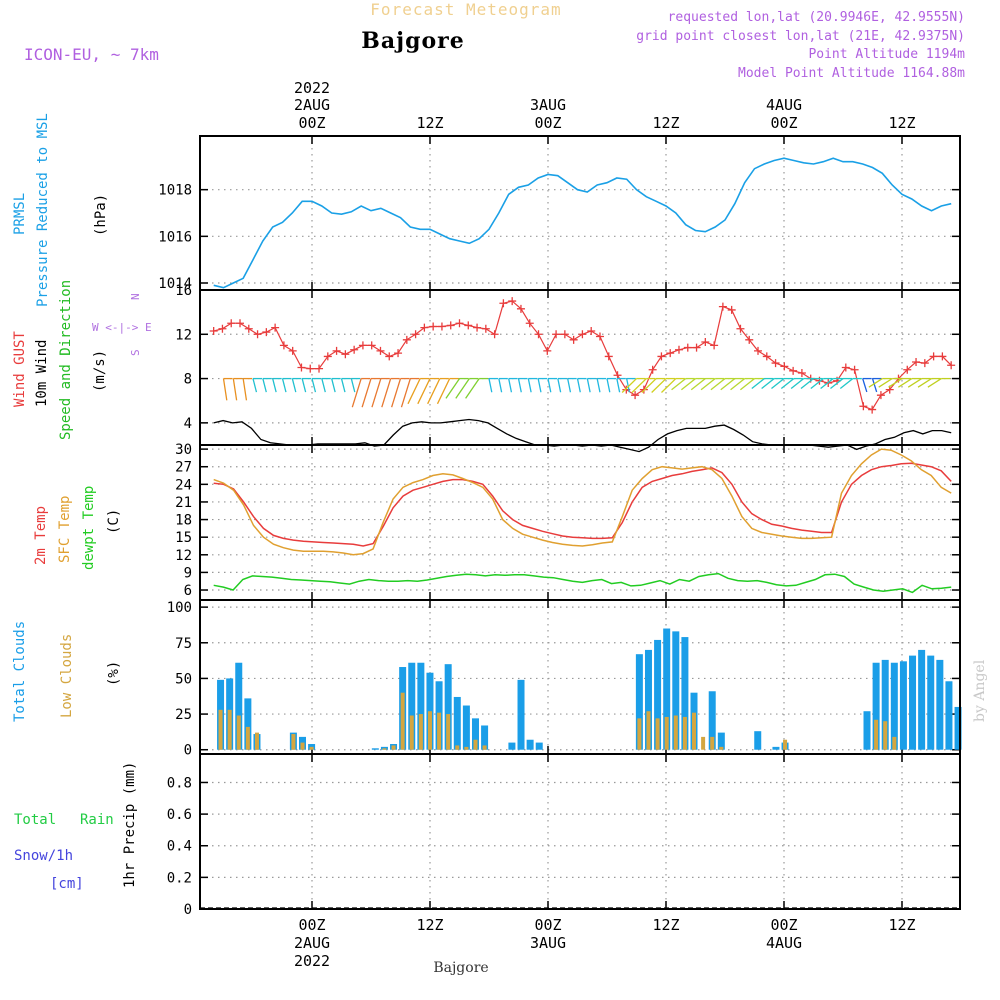 The image size is (1000, 1000). Describe the element at coordinates (188, 910) in the screenshot. I see `y-tick-label: 0` at that location.